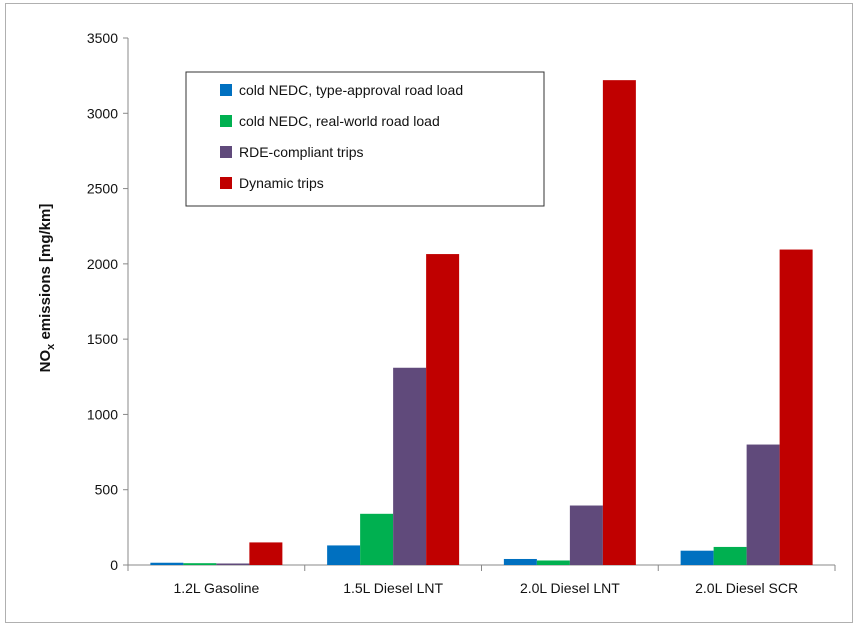 The width and height of the screenshot is (860, 629). I want to click on x-tick-label: 2.0L Diesel LNT, so click(570, 588).